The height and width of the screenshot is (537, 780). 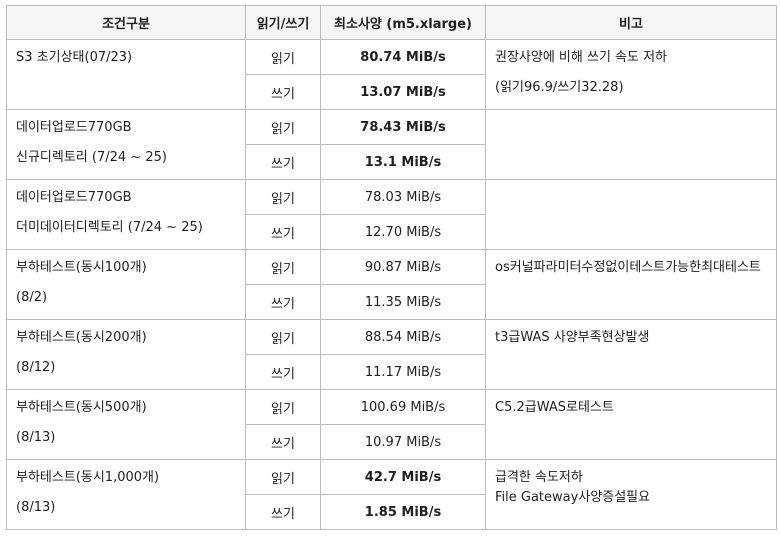 I want to click on category-cell: 부하테스트(동시200개) (8/12), so click(x=126, y=354).